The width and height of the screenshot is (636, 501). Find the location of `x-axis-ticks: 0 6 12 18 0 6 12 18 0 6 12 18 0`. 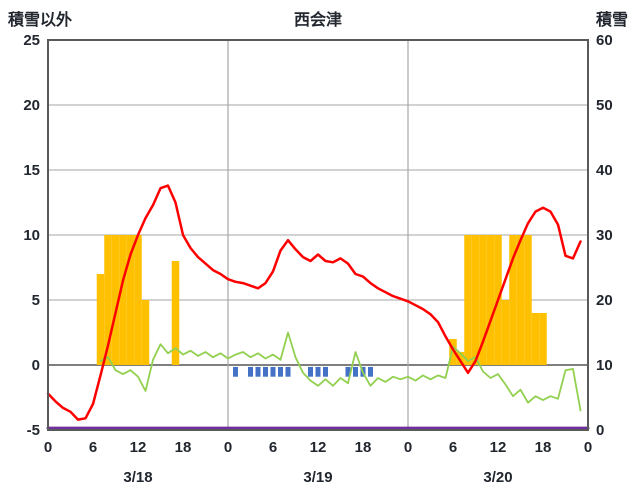

x-axis-ticks: 0 6 12 18 0 6 12 18 0 6 12 18 0 is located at coordinates (318, 447).